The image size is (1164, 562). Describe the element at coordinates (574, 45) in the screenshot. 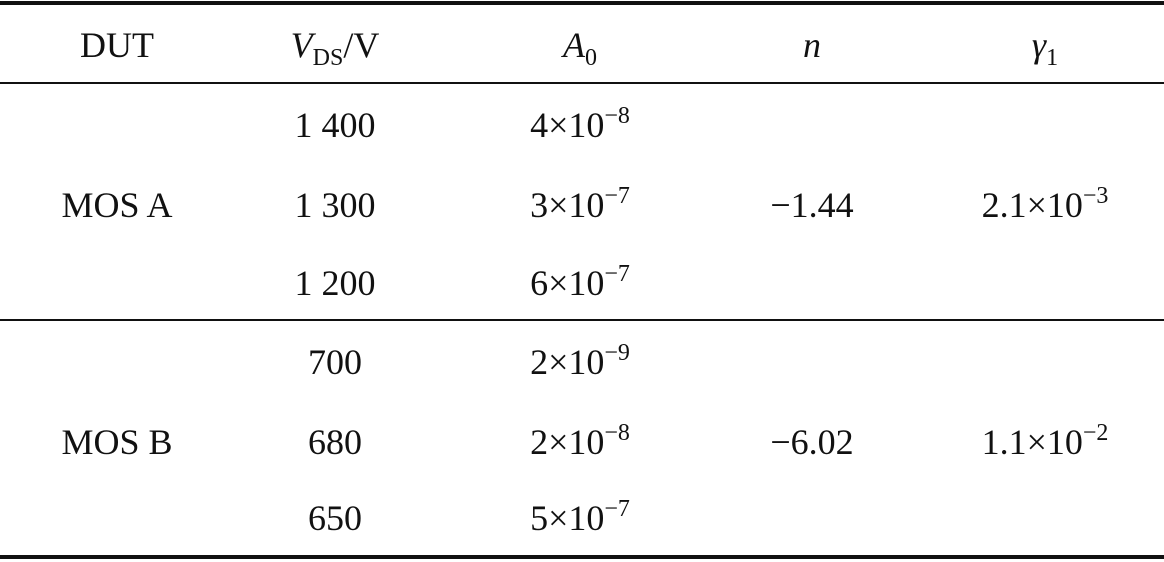

I see `symbol: A` at that location.